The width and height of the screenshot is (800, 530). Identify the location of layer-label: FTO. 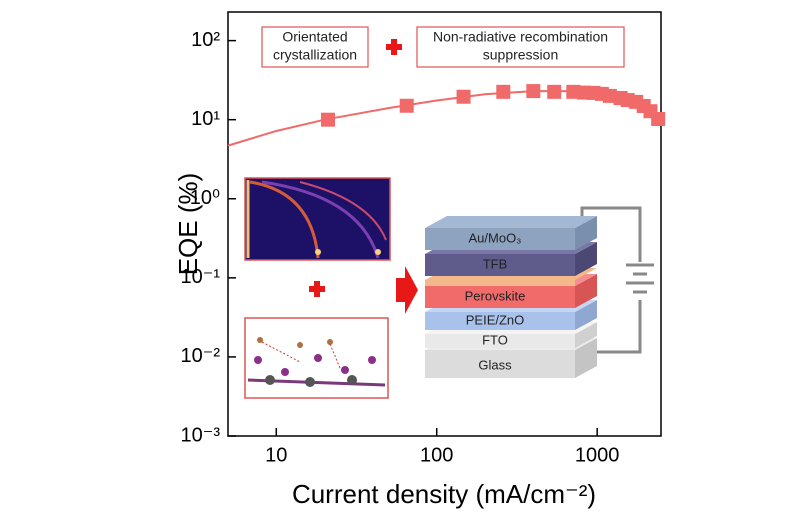
(495, 339).